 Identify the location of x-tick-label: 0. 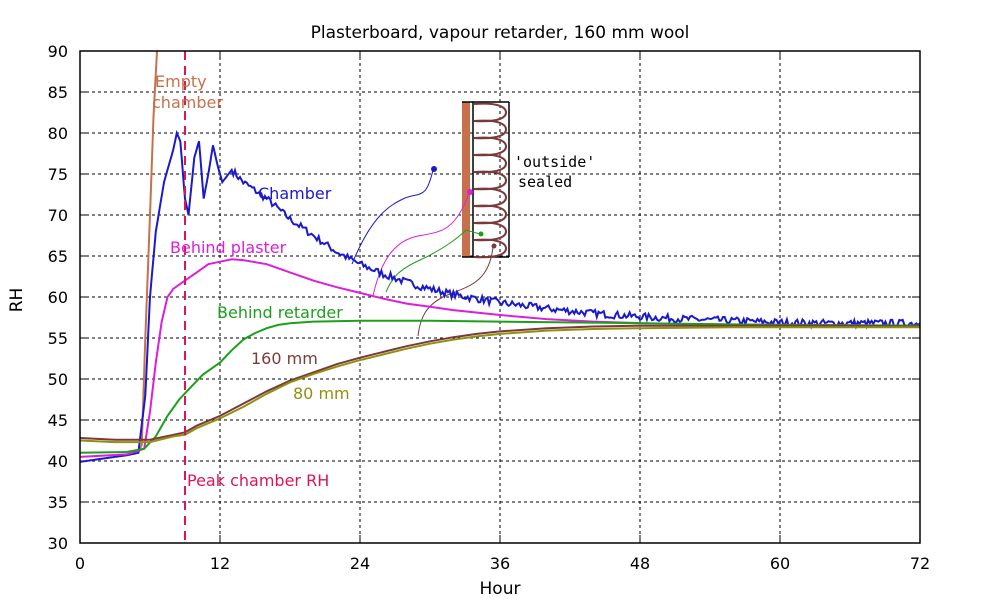
(80, 563).